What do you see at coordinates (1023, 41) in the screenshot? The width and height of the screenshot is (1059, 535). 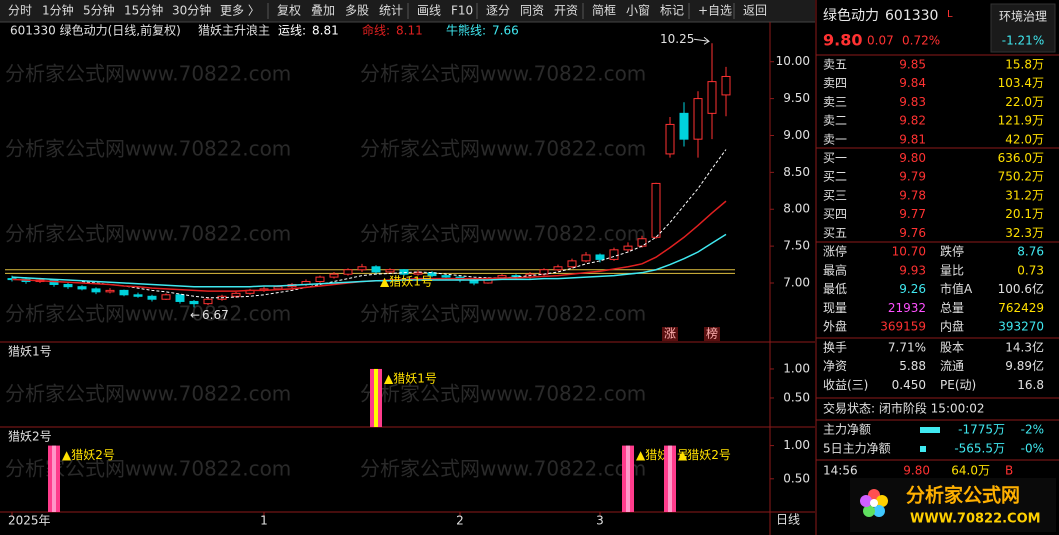 I see `sector-change: -1.21%` at bounding box center [1023, 41].